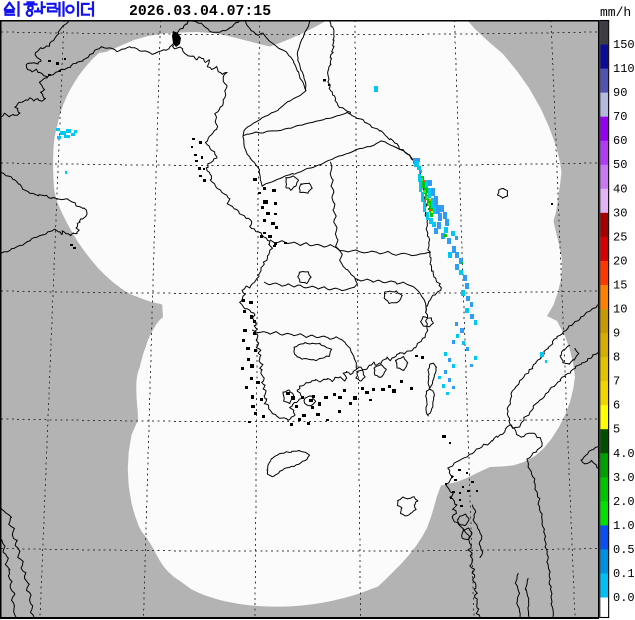  I want to click on svg-text: 10, so click(620, 310).